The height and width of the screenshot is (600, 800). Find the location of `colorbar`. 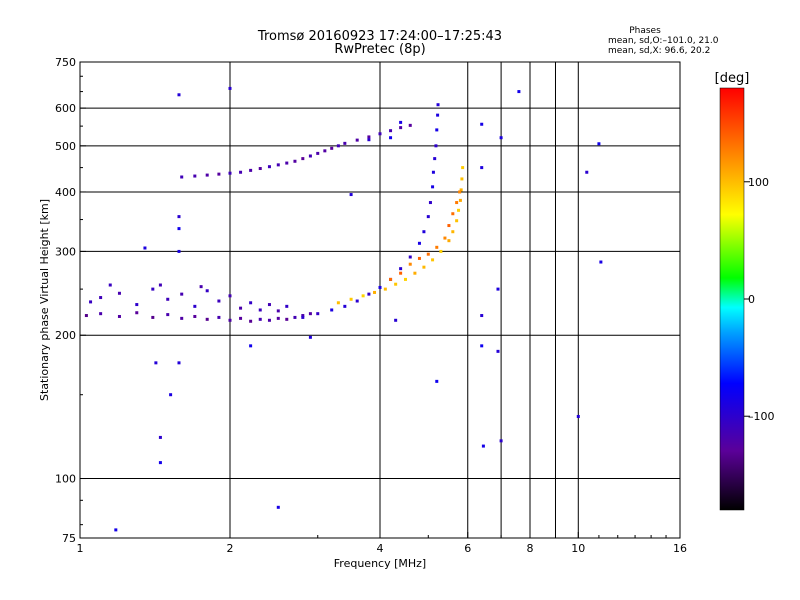

colorbar is located at coordinates (732, 299).